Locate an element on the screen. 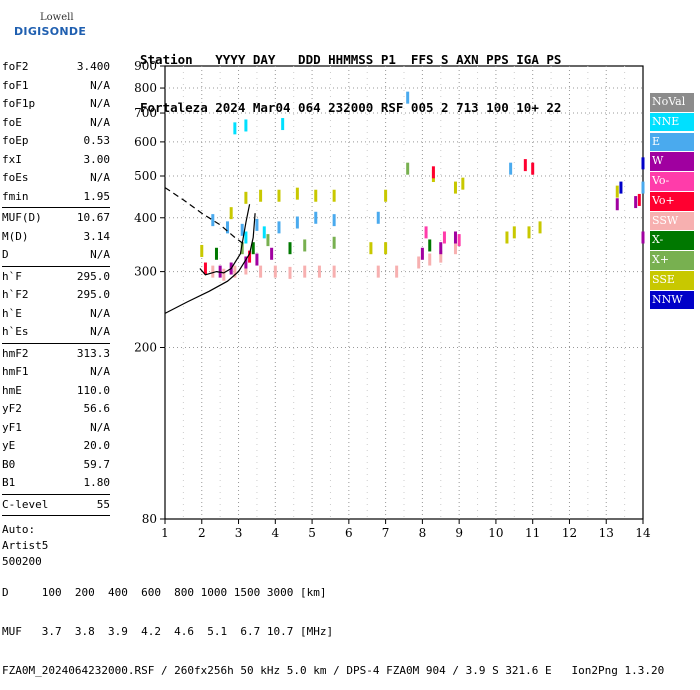 This screenshot has height=690, width=700. x-tick-label: 13 is located at coordinates (606, 533).